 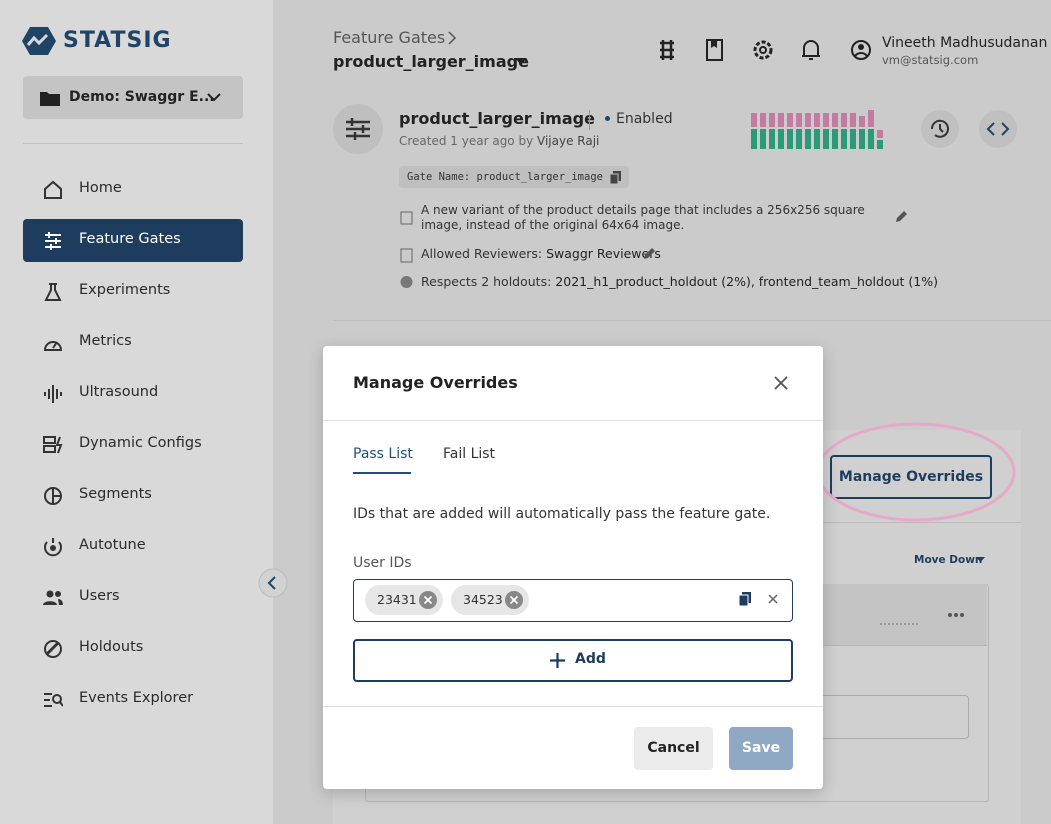 What do you see at coordinates (273, 583) in the screenshot?
I see `collapse-button` at bounding box center [273, 583].